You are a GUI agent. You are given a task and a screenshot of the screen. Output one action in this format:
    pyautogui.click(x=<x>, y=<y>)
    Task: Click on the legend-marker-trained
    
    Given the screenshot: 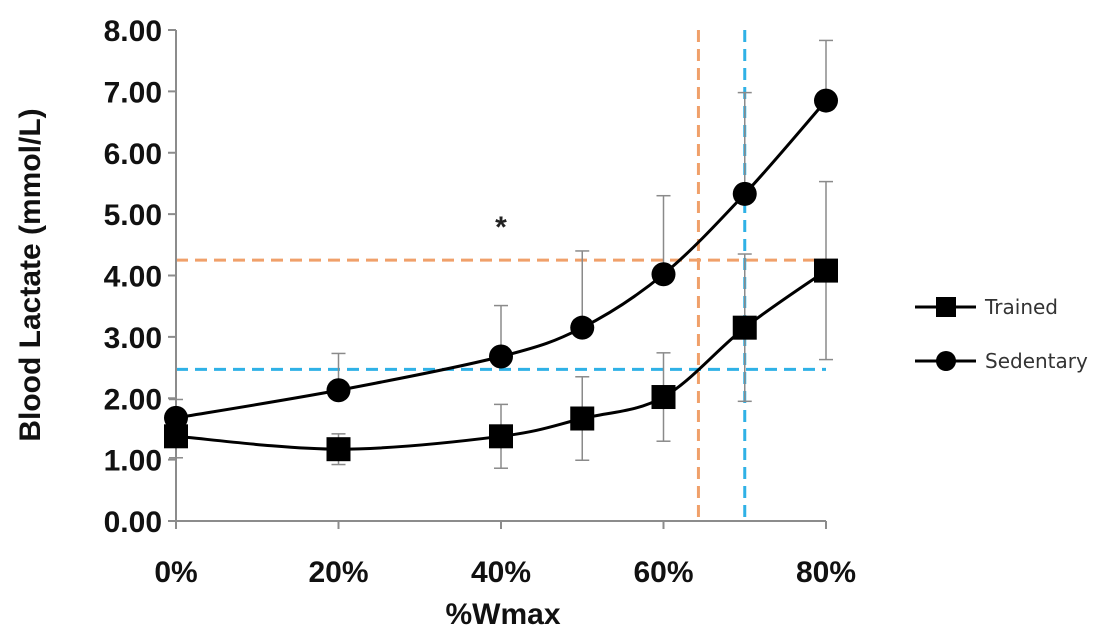 What is the action you would take?
    pyautogui.click(x=946, y=307)
    